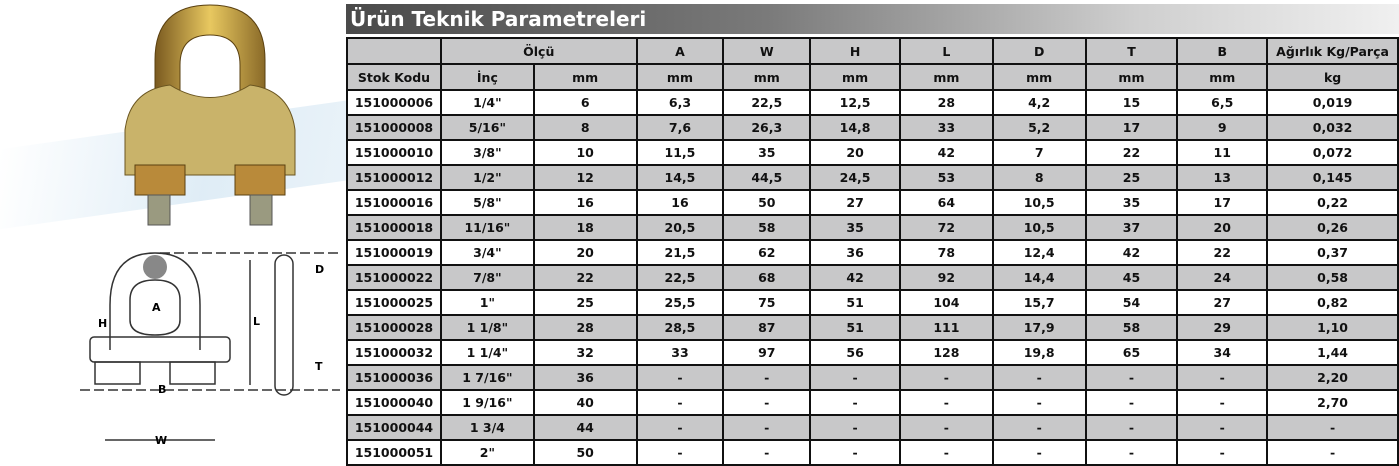 The image size is (1399, 466). I want to click on table-cell: 104, so click(946, 302).